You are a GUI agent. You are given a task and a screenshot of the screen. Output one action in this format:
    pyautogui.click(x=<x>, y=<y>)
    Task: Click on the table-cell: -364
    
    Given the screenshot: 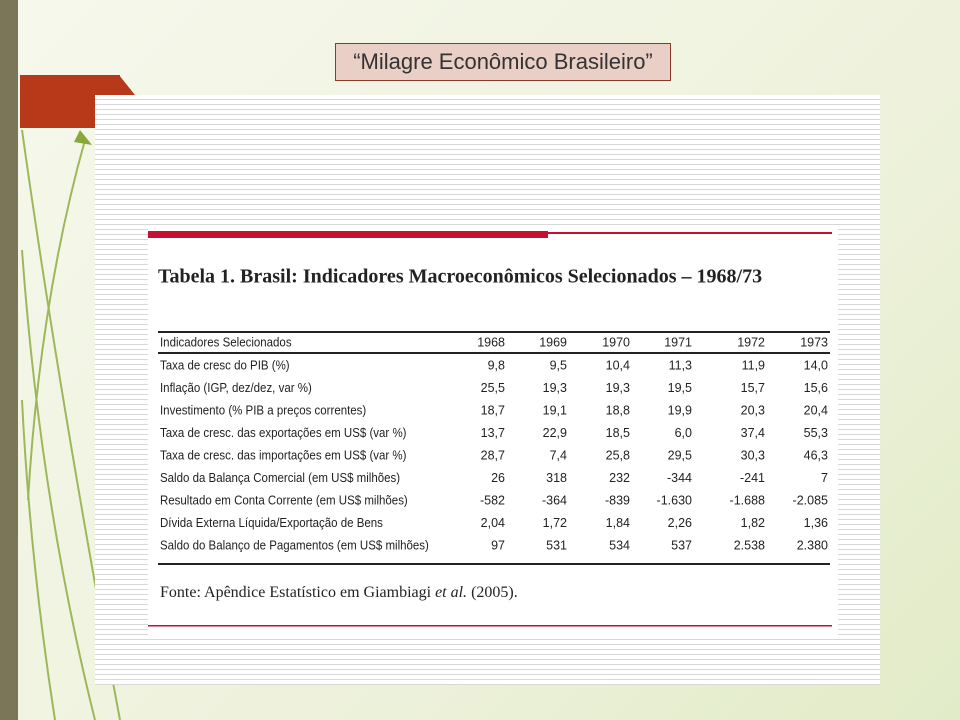 What is the action you would take?
    pyautogui.click(x=554, y=500)
    